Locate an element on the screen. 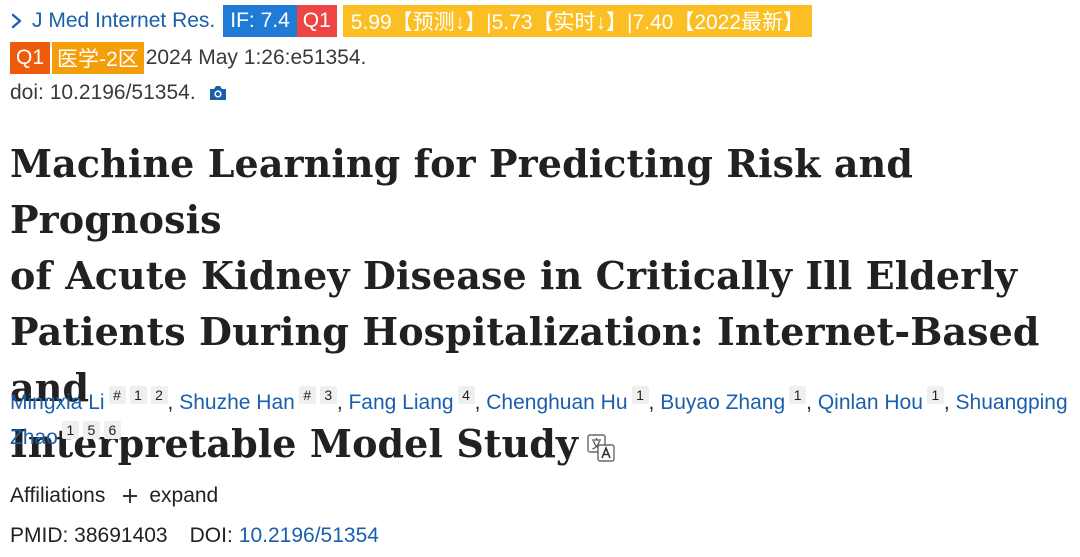  author-item: Shuangping Zhao 1 5 6 is located at coordinates (539, 420).